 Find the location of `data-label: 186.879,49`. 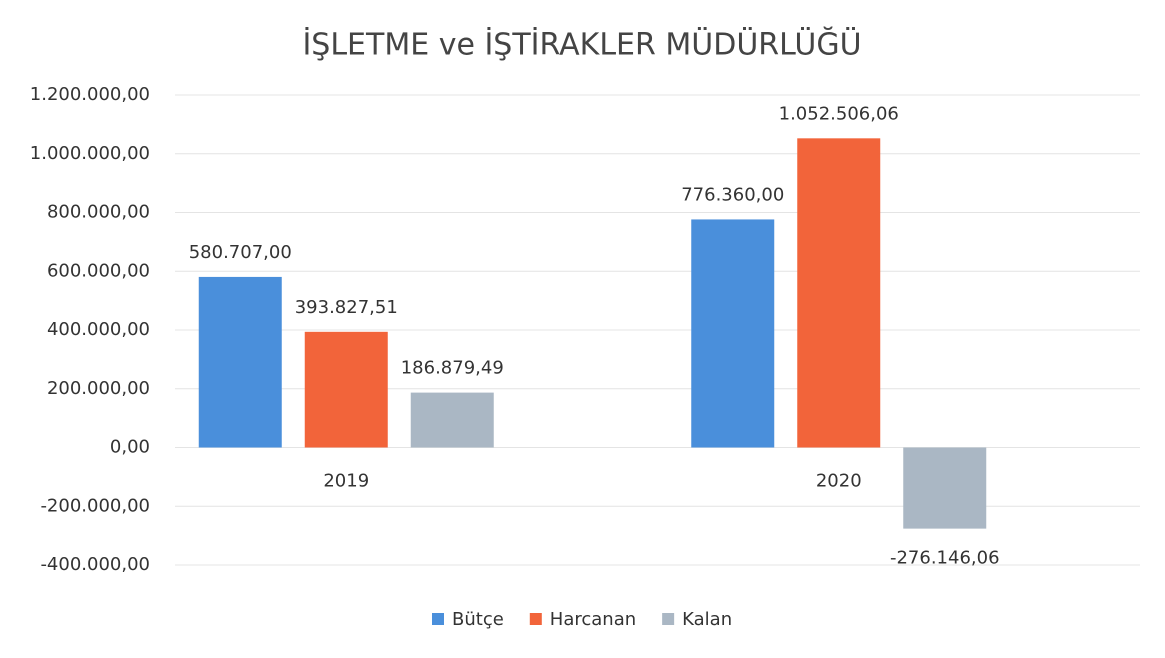

data-label: 186.879,49 is located at coordinates (452, 368).